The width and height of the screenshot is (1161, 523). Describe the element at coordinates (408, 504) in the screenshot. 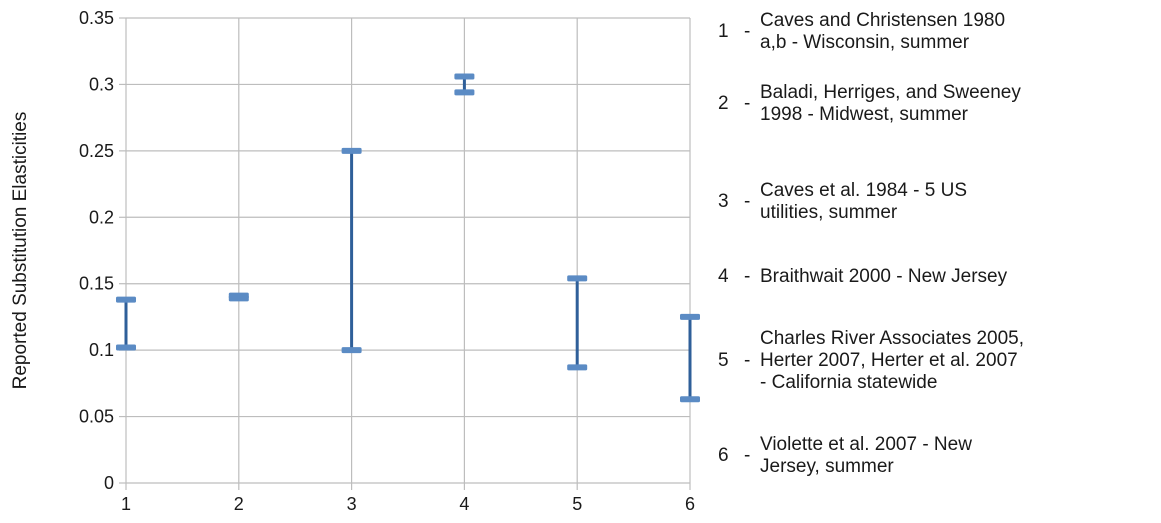

I see `x-tick-labels: 1 2 3 4 5 6` at that location.